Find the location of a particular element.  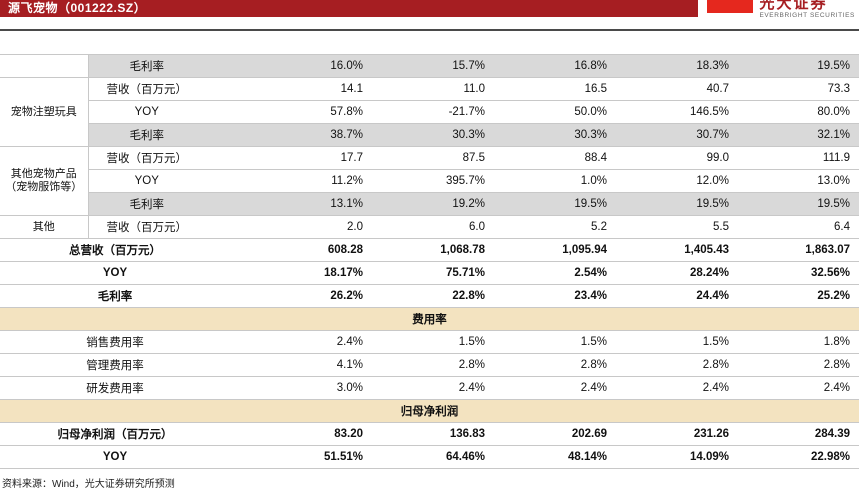

value-cell: 28.24% is located at coordinates (677, 273).